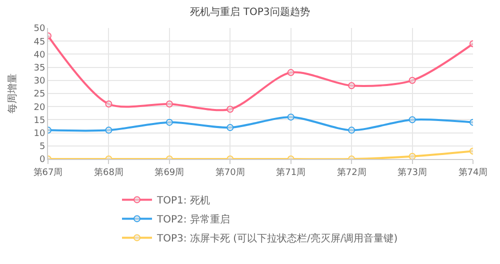  Describe the element at coordinates (42, 160) in the screenshot. I see `y-tick-label: 0` at that location.